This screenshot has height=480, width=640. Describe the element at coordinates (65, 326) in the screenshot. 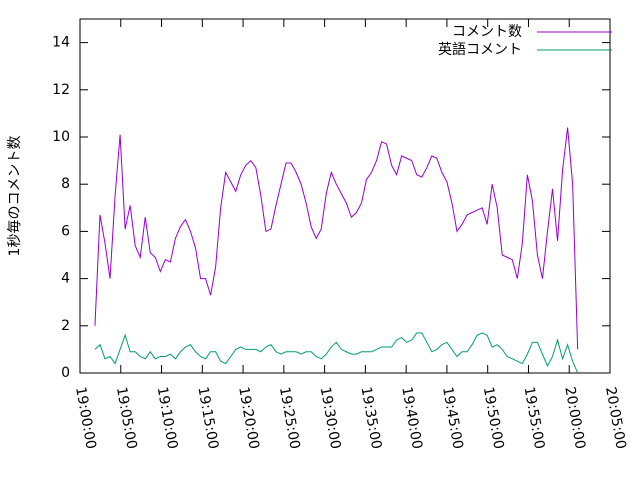

I see `y-tick-label: 2` at that location.